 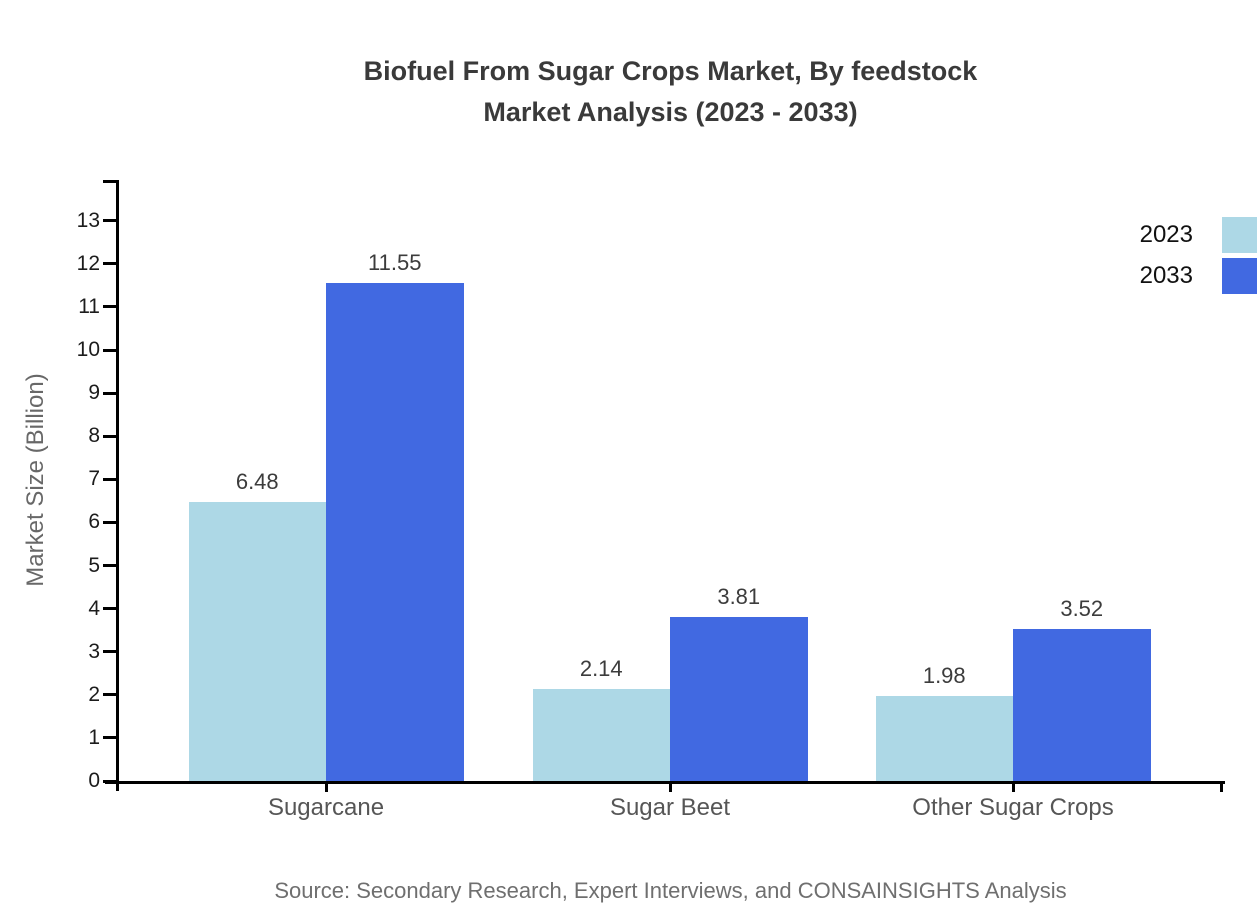 I want to click on category-label: Sugarcane, so click(x=326, y=807).